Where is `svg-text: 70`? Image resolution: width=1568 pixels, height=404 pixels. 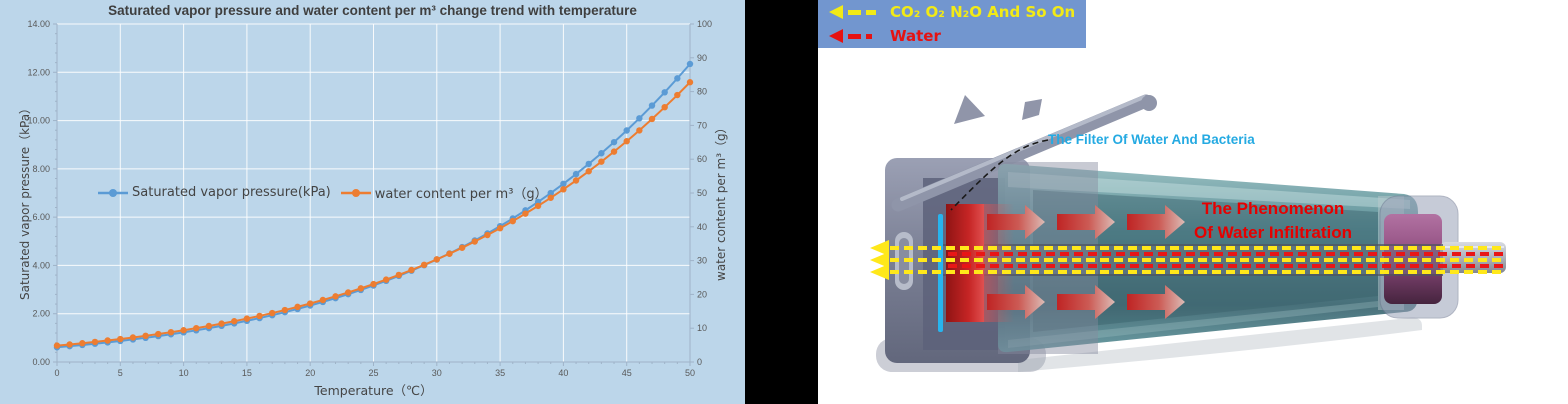
svg-text: 70 is located at coordinates (702, 125).